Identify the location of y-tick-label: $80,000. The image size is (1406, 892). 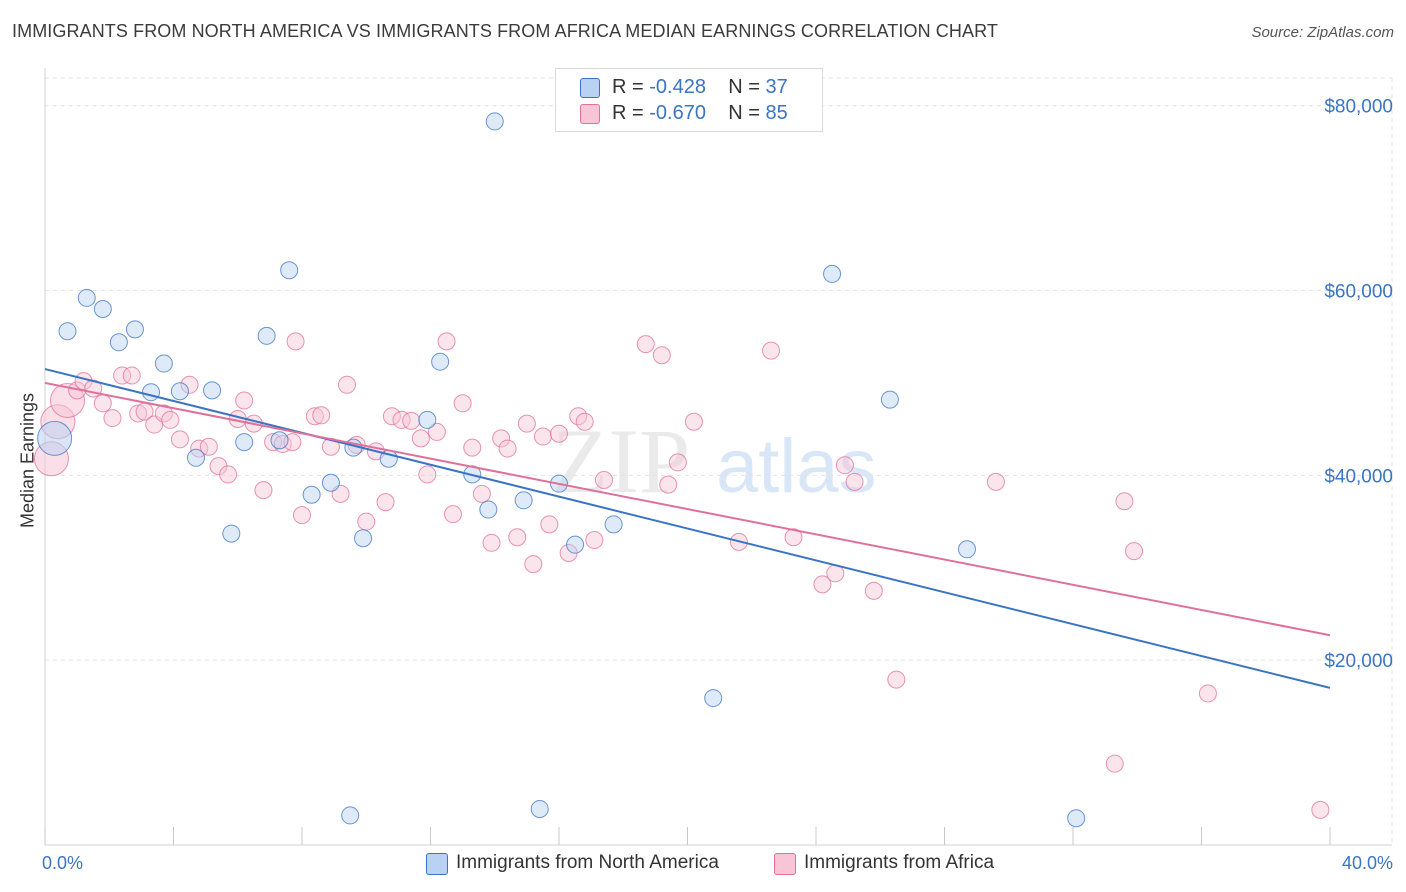
(1358, 107).